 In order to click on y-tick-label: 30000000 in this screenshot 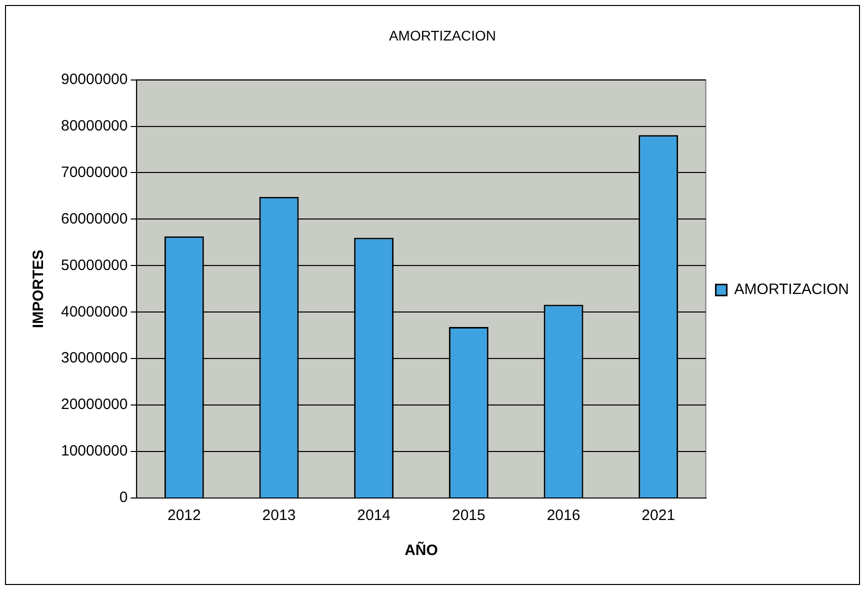, I will do `click(94, 358)`.